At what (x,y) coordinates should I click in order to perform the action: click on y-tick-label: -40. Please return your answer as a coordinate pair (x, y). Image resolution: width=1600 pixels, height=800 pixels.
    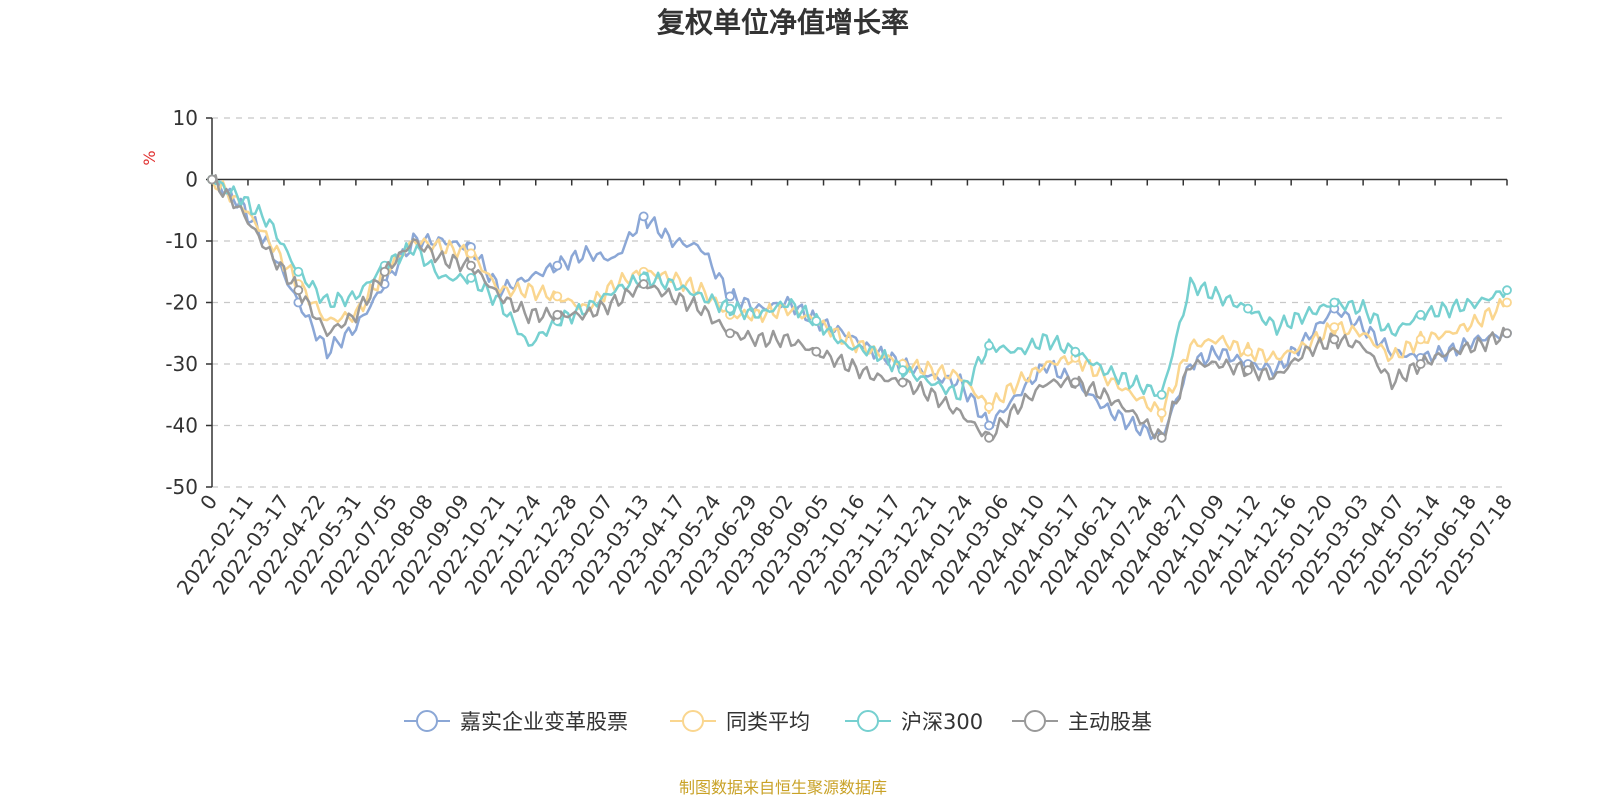
    Looking at the image, I should click on (181, 426).